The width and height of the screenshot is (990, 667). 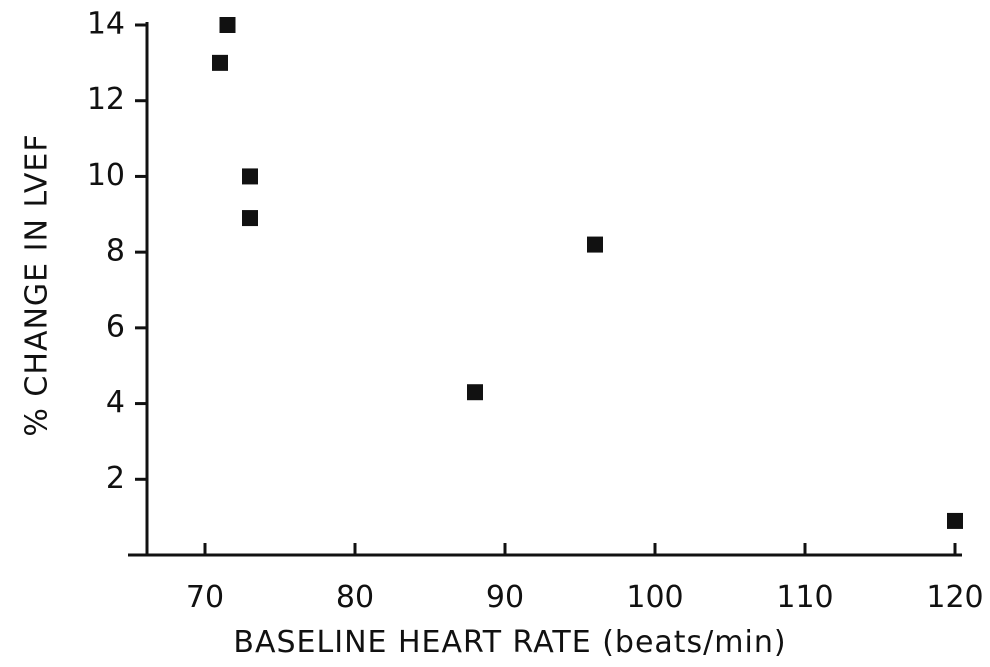 I want to click on x-tick-label: 120, so click(x=954, y=597).